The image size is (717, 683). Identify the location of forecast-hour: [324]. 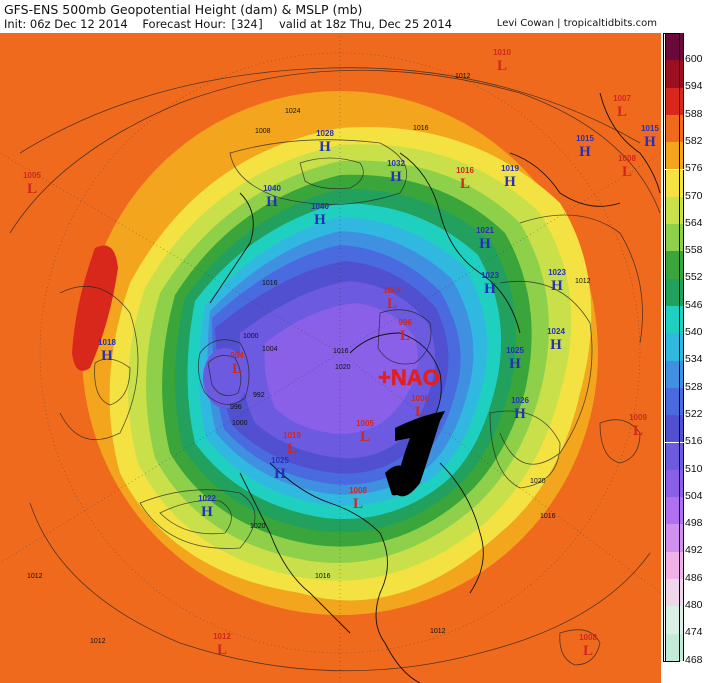
(247, 24).